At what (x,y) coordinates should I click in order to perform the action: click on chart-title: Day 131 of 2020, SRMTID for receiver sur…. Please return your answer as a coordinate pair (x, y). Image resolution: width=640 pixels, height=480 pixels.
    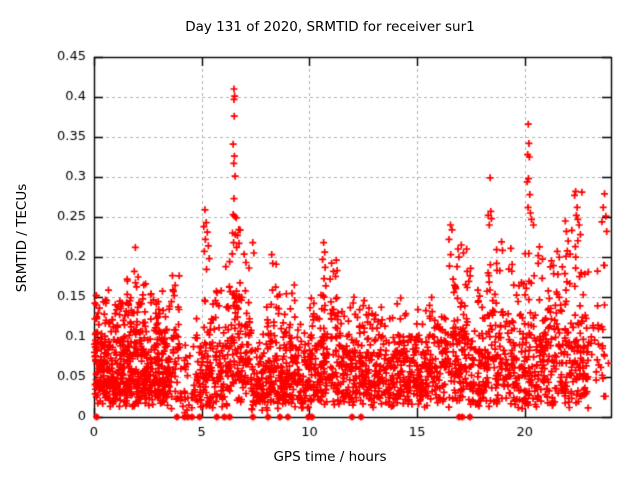
    Looking at the image, I should click on (330, 27).